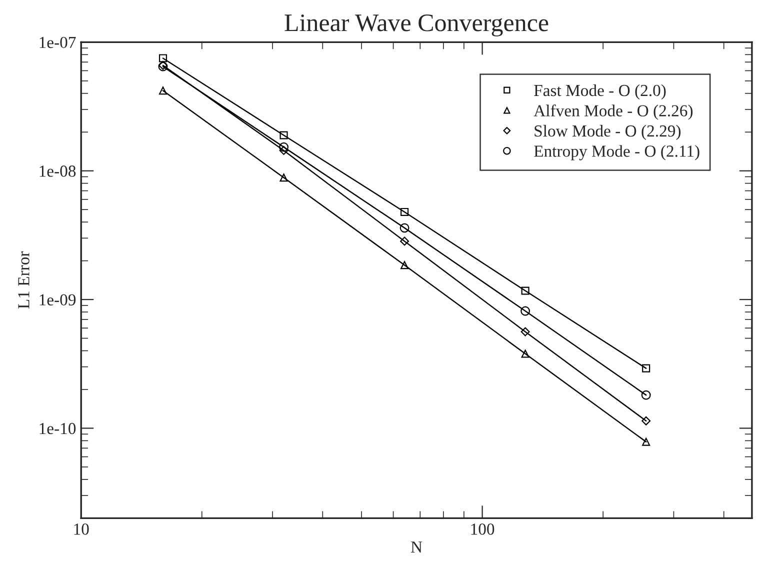 The width and height of the screenshot is (758, 562). What do you see at coordinates (81, 529) in the screenshot?
I see `x-tick-label: 10` at bounding box center [81, 529].